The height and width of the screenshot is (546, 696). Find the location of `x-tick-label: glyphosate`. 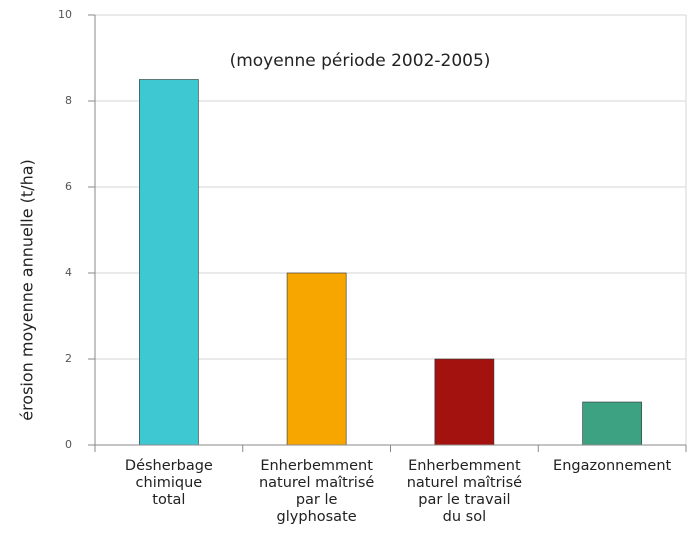

x-tick-label: glyphosate is located at coordinates (317, 517).